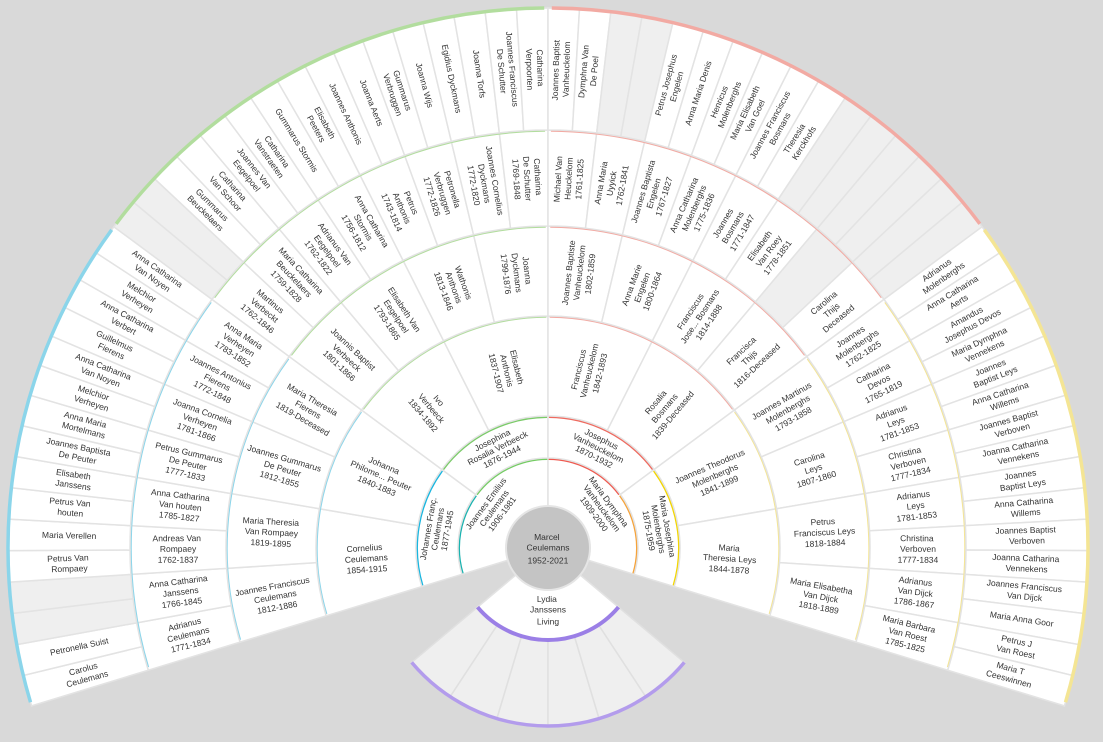 The image size is (1103, 742). I want to click on person-years: 1766-1845, so click(182, 602).